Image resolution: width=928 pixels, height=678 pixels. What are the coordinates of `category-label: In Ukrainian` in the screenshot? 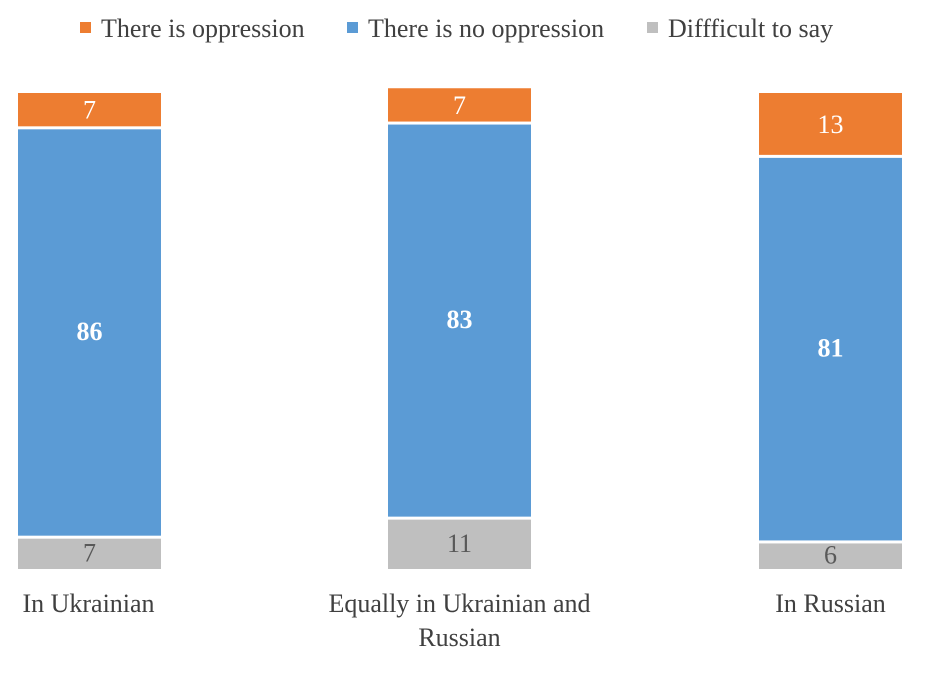 It's located at (88, 603).